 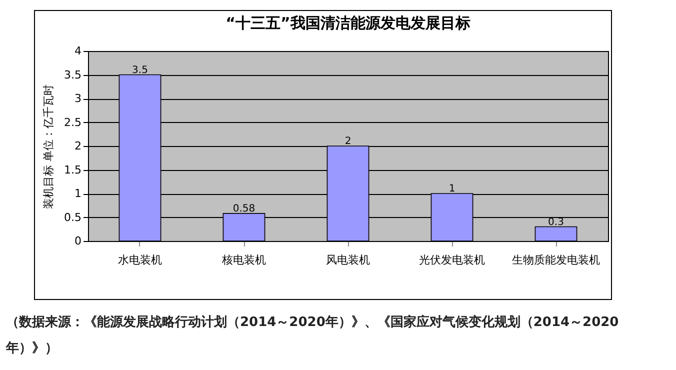 I want to click on y-tick-label: 3.5, so click(x=73, y=75).